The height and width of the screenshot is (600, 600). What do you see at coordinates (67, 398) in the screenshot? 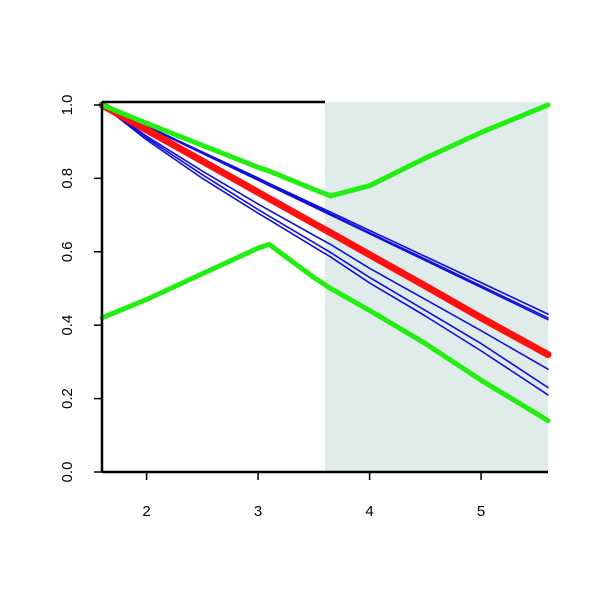
I see `y-tick-label: 0.2` at bounding box center [67, 398].